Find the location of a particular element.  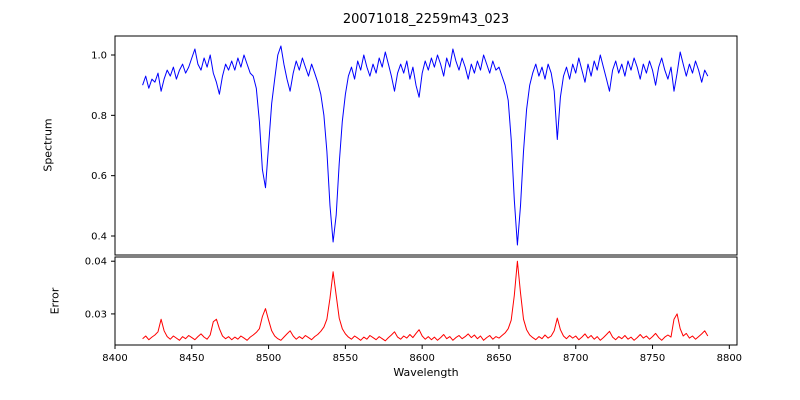

spectrum-y-tick-label: 0.4 is located at coordinates (99, 236).